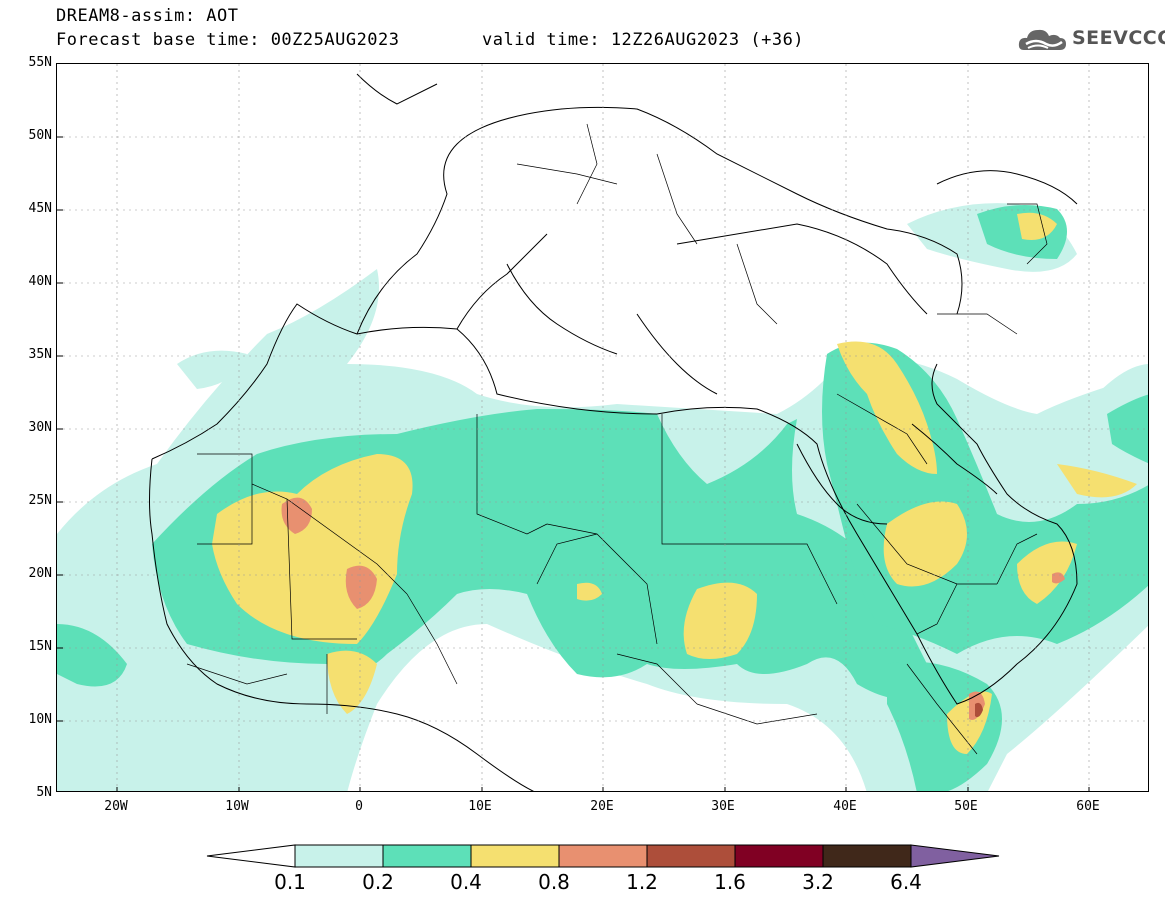  What do you see at coordinates (554, 882) in the screenshot?
I see `colorbar-label: 0.8` at bounding box center [554, 882].